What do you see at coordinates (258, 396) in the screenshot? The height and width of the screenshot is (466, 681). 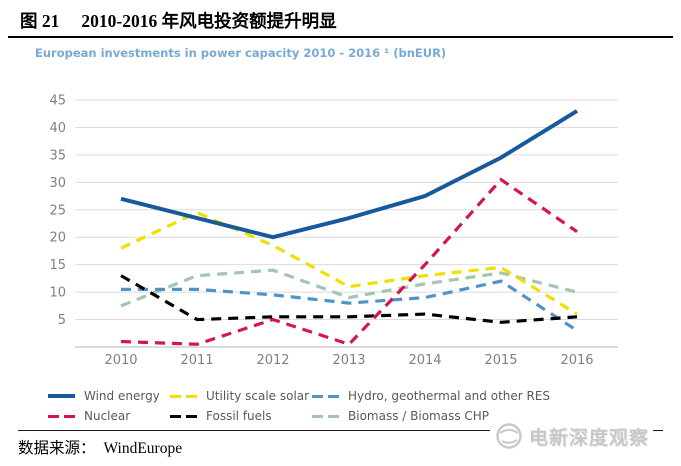 I see `legend-label-utility-scale-solar: Utility scale solar` at bounding box center [258, 396].